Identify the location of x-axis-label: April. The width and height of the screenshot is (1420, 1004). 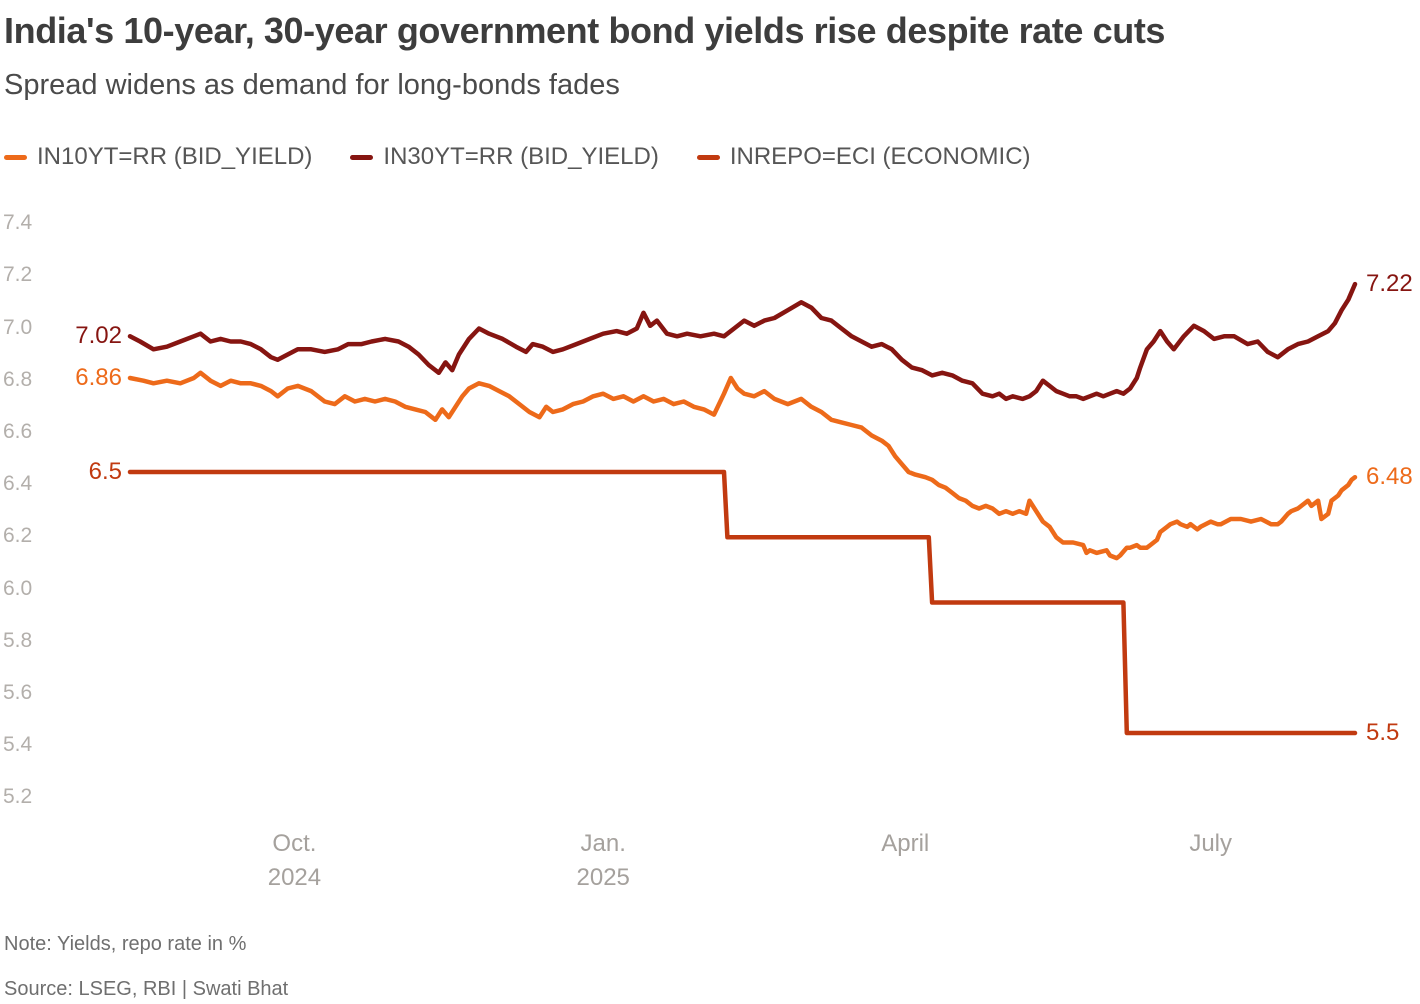
(905, 843).